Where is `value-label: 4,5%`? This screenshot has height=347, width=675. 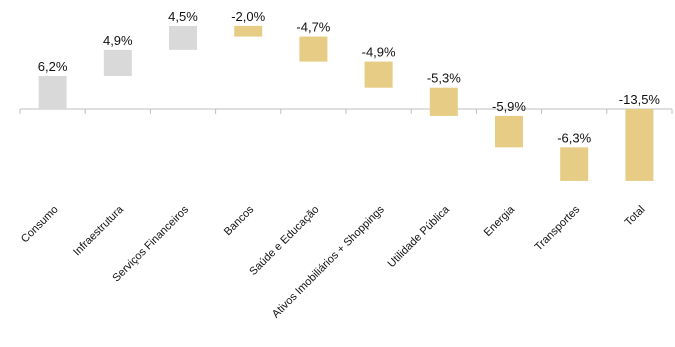
value-label: 4,5% is located at coordinates (183, 16).